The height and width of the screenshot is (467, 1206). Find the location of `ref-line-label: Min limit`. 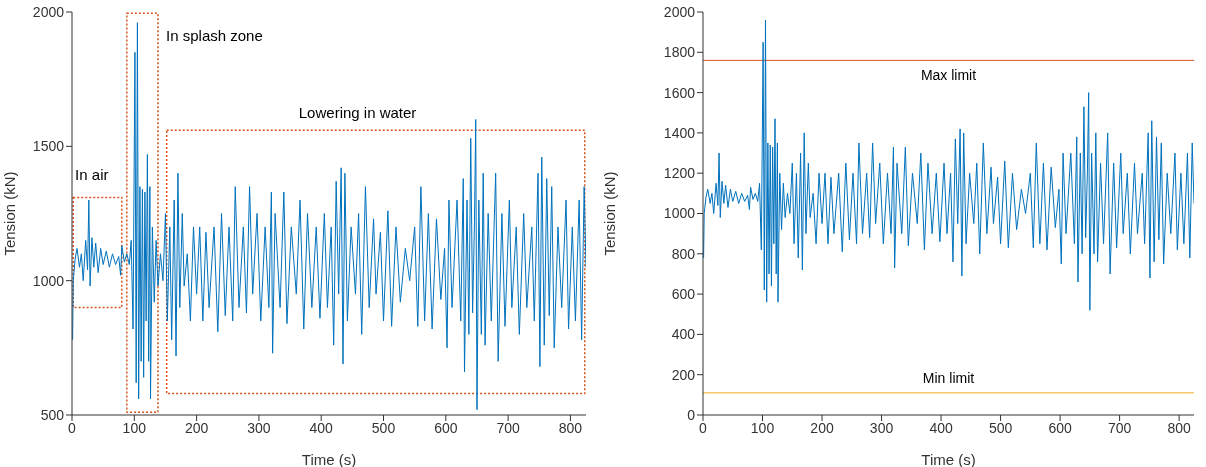

ref-line-label: Min limit is located at coordinates (948, 377).